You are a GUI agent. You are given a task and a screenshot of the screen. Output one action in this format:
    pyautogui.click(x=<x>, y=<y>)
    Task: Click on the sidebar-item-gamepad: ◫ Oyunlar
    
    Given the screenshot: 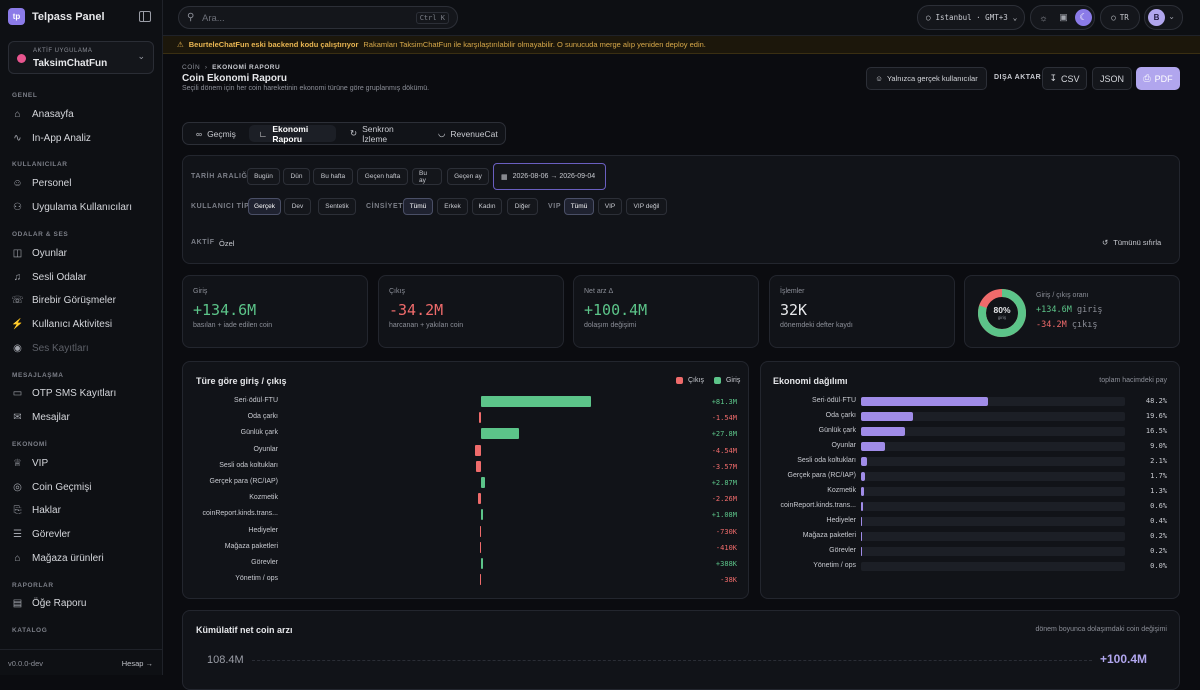 What is the action you would take?
    pyautogui.click(x=39, y=253)
    